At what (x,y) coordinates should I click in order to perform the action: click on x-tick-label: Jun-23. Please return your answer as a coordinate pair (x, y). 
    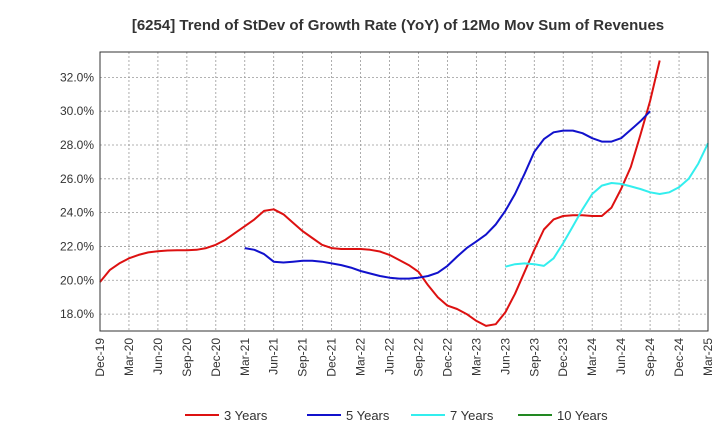
    Looking at the image, I should click on (505, 356).